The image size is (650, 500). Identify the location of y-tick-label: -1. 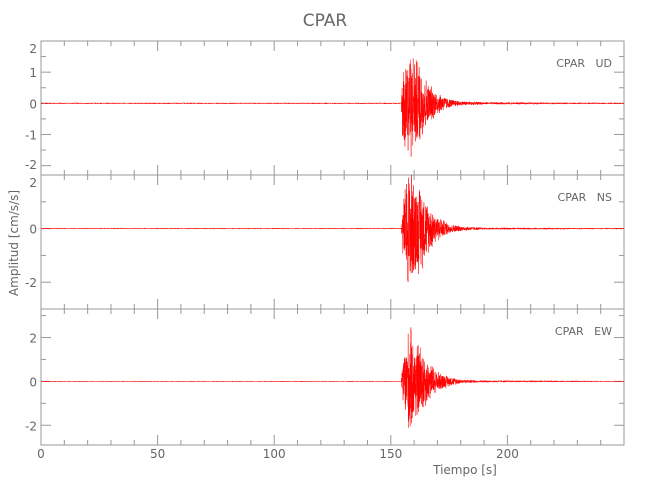
(31, 135).